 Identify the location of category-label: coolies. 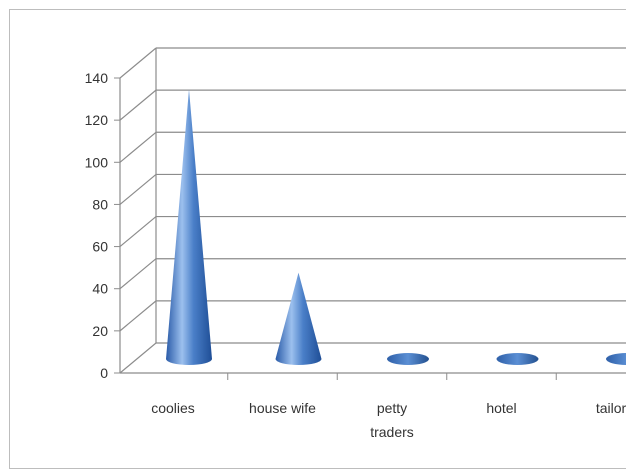
(173, 408).